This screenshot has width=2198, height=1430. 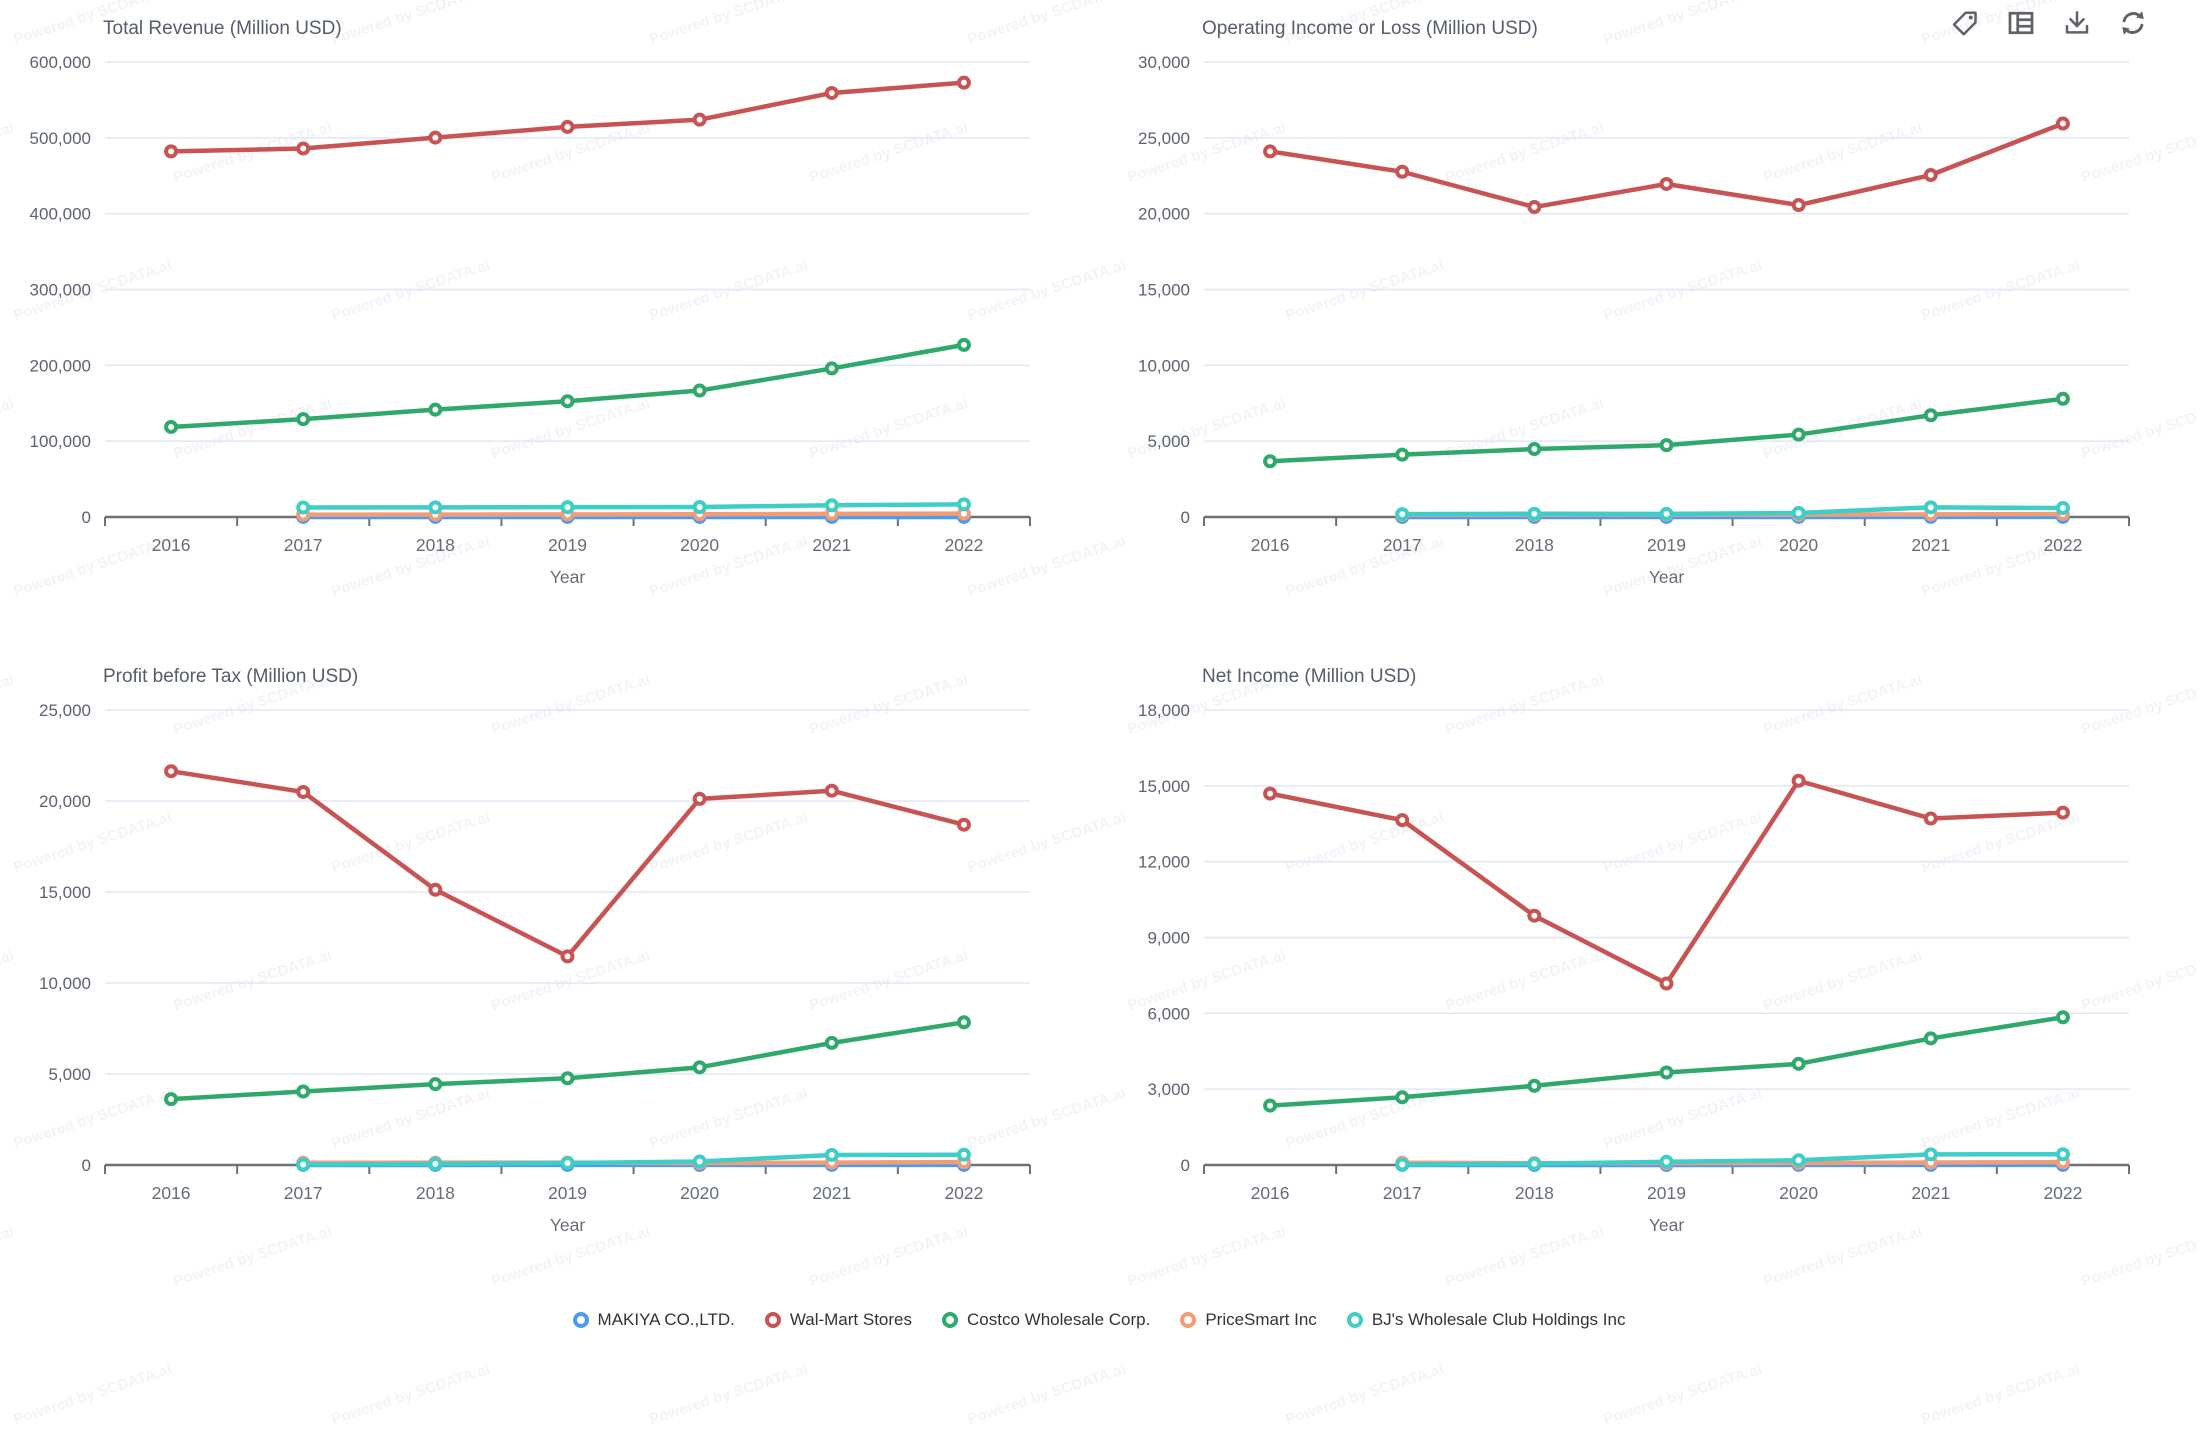 What do you see at coordinates (1732, 511) in the screenshot?
I see `line-series` at bounding box center [1732, 511].